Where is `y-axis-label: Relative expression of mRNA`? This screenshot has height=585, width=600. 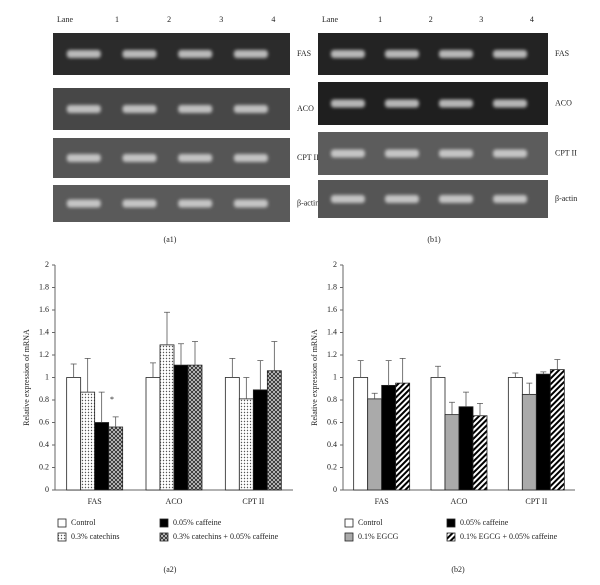
y-axis-label: Relative expression of mRNA is located at coordinates (314, 377).